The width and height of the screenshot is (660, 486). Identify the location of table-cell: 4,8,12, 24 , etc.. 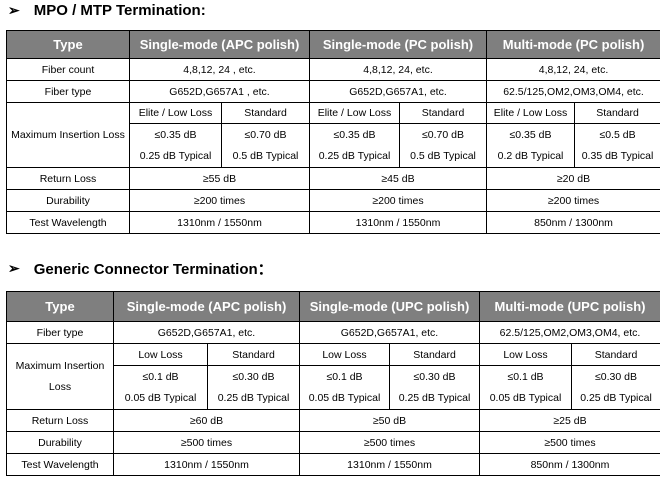
(219, 69).